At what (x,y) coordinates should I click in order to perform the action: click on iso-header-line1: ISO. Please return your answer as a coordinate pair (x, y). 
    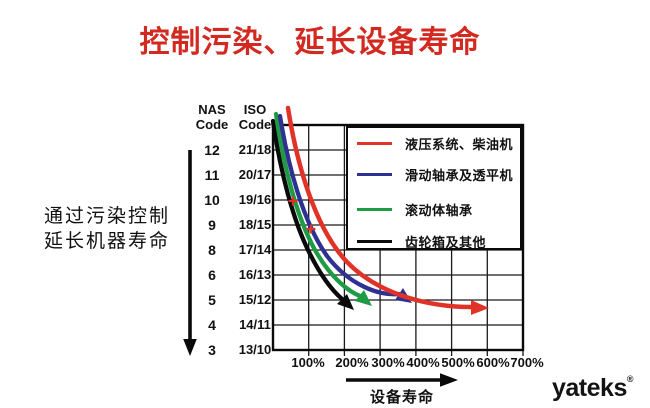
    Looking at the image, I should click on (255, 109).